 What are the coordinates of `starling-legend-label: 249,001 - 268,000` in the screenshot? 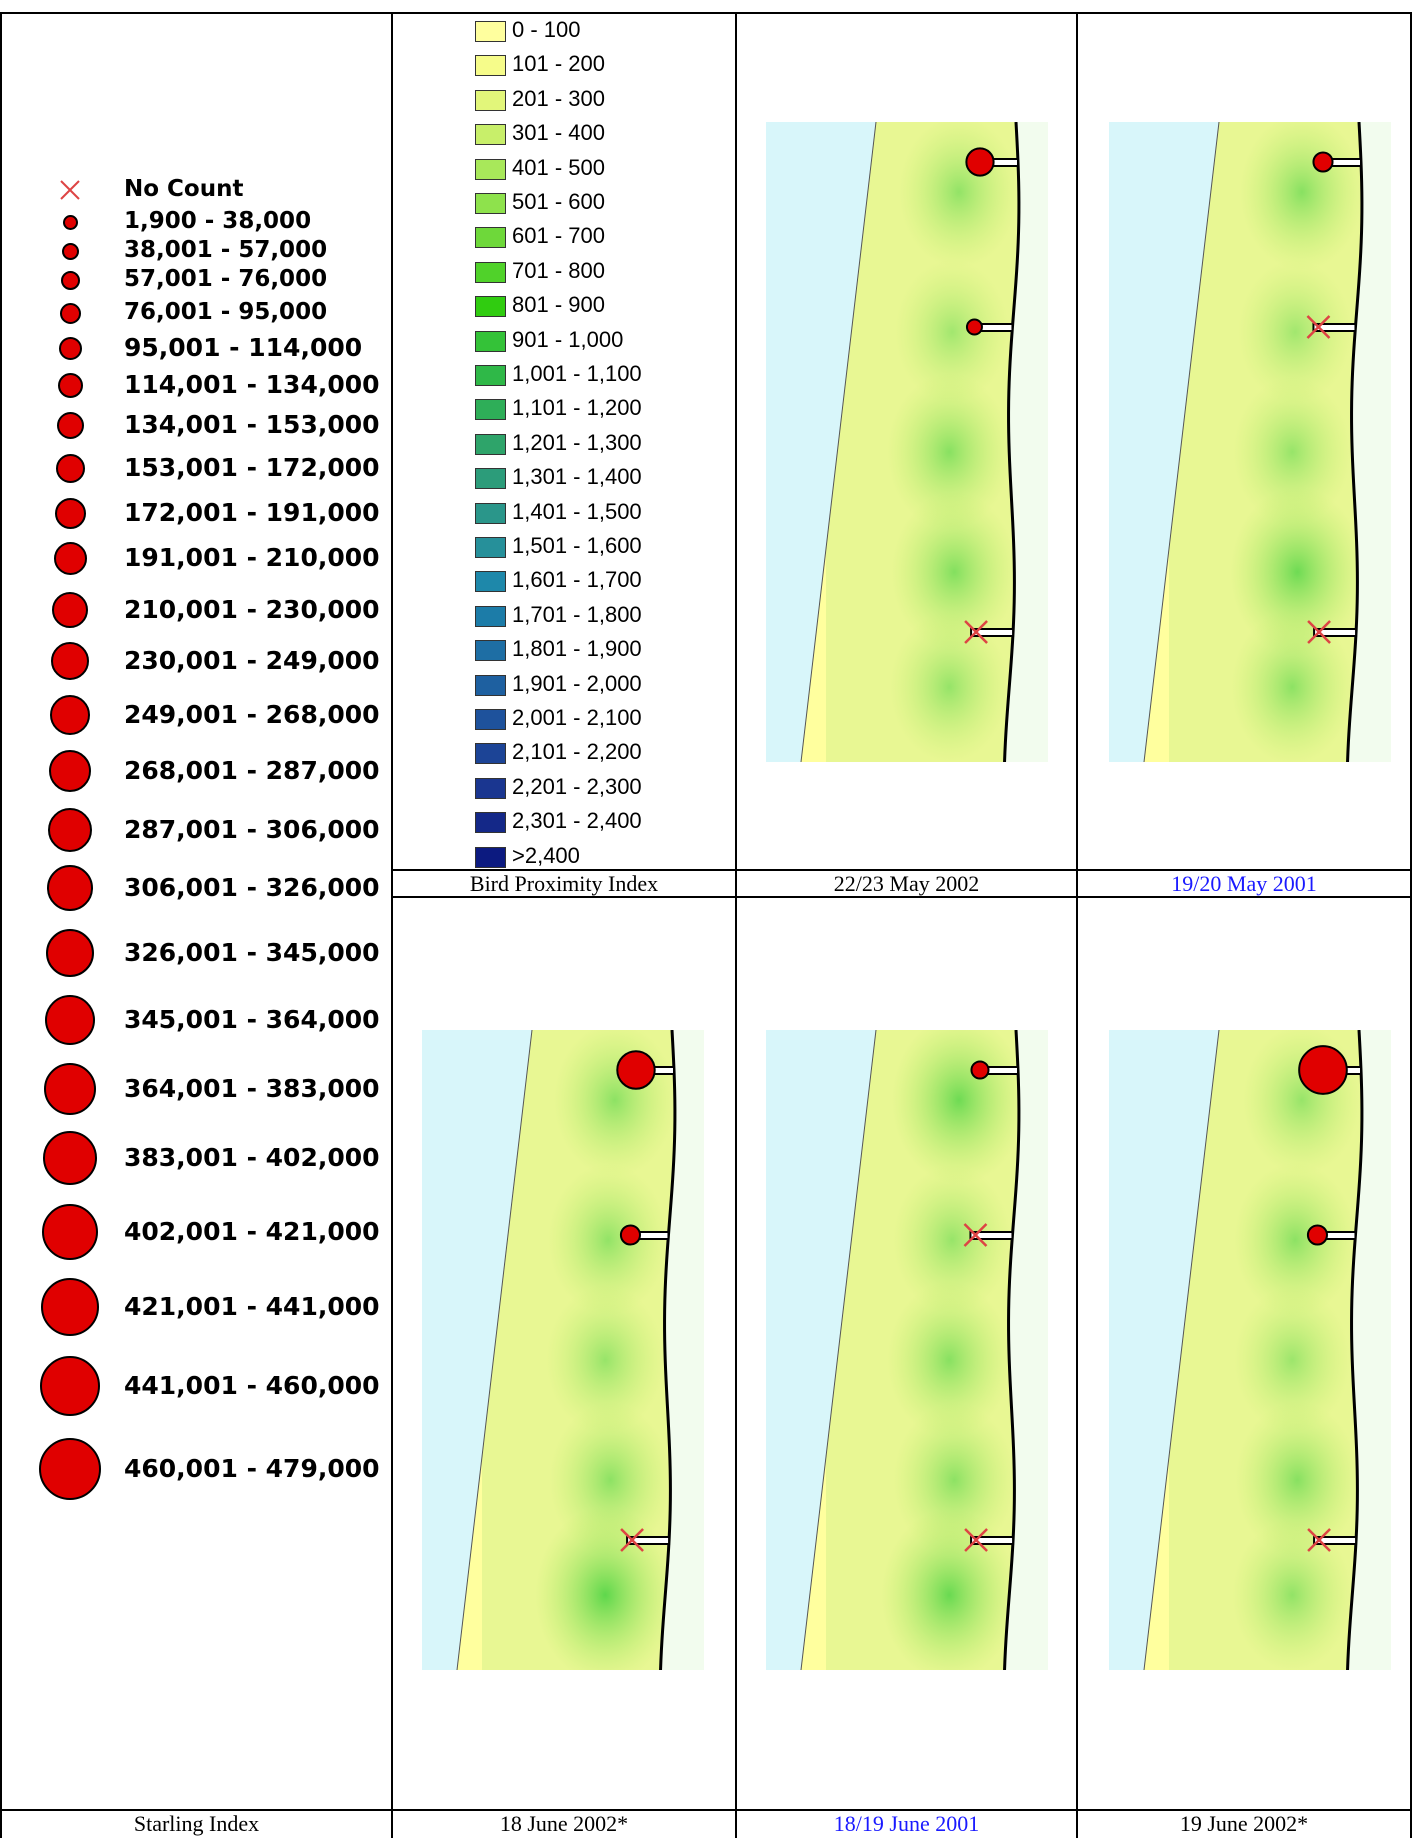 It's located at (252, 714).